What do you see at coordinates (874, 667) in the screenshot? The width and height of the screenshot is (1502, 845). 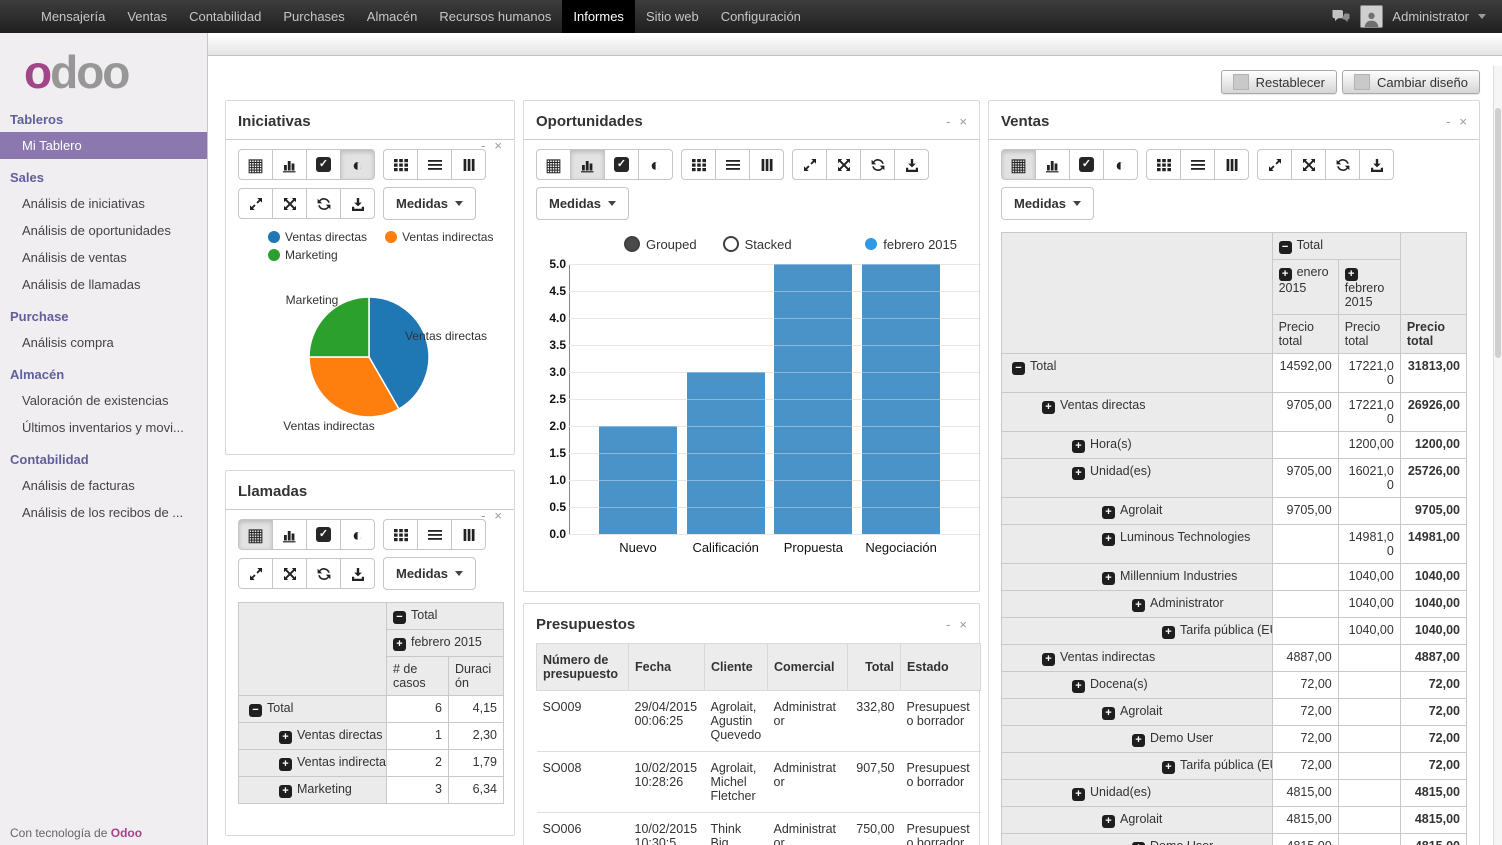 I see `column-header-total: Total` at bounding box center [874, 667].